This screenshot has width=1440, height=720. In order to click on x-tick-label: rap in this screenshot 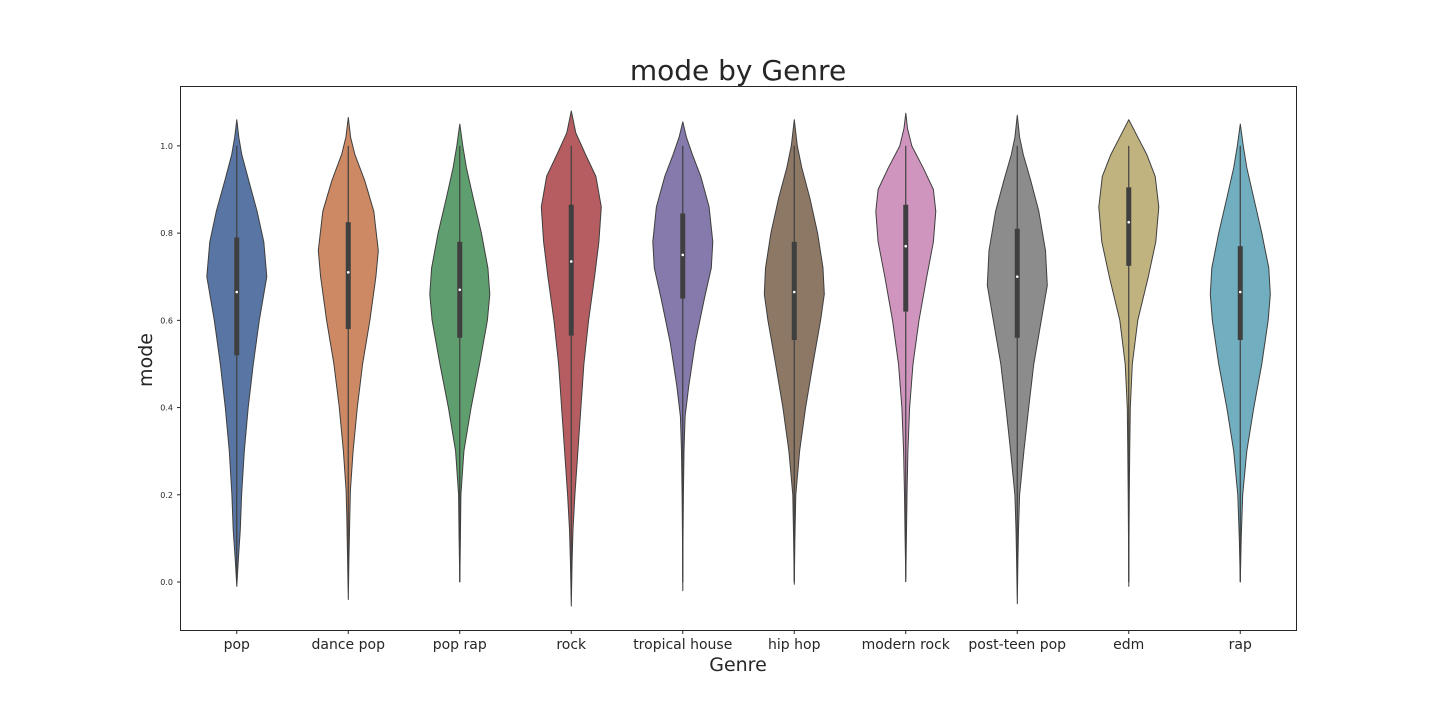, I will do `click(1240, 645)`.